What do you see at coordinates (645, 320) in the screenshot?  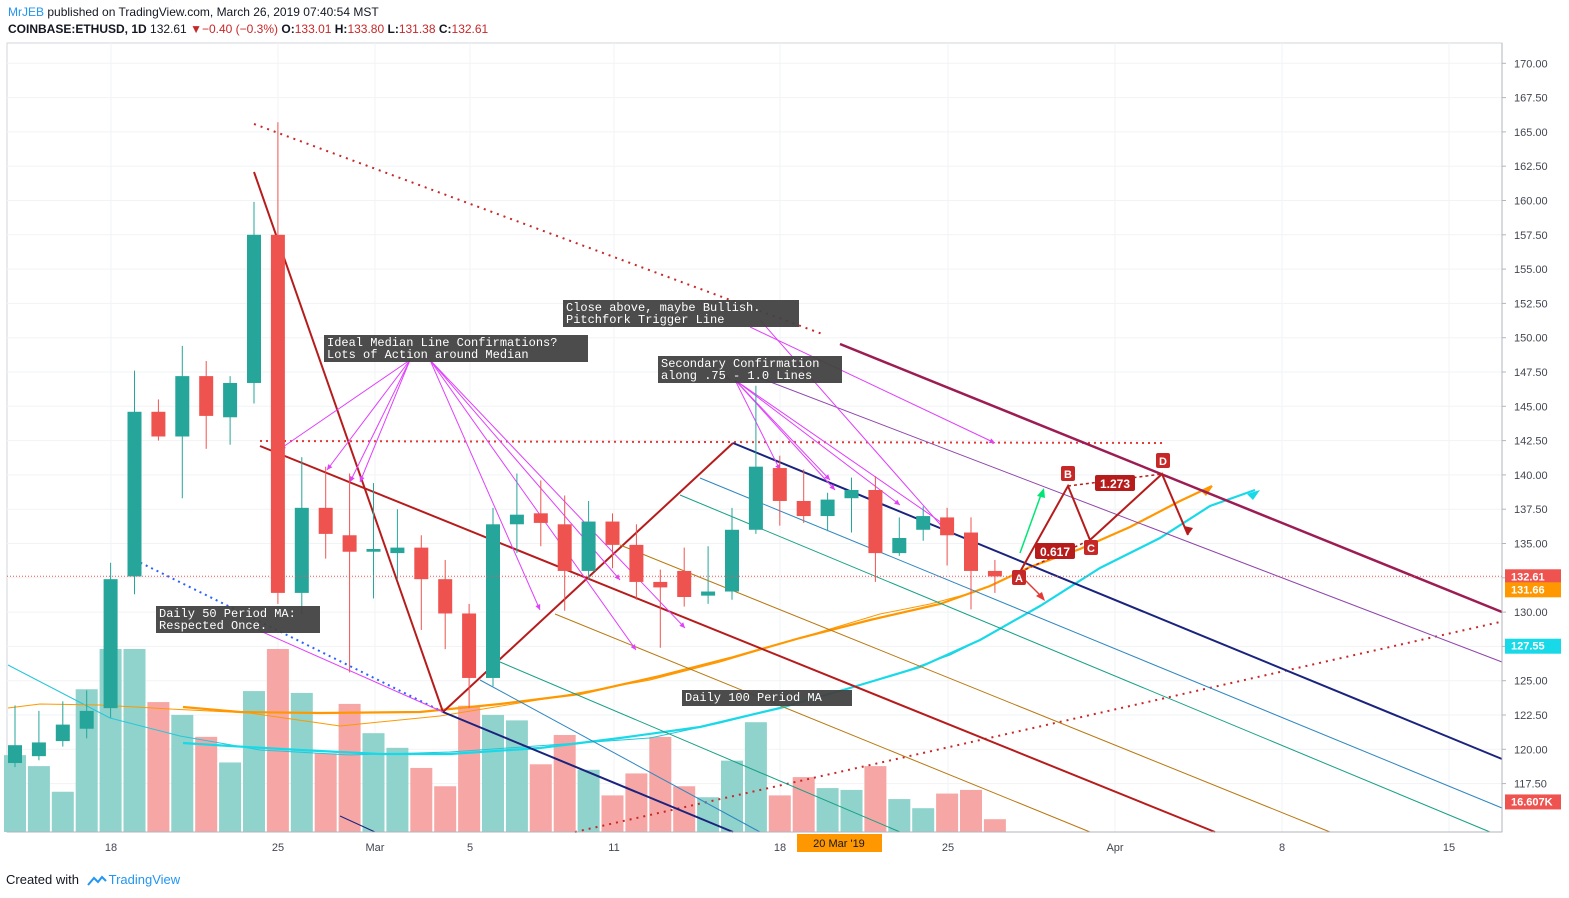 I see `annotation-text: Pitchfork Trigger Line` at bounding box center [645, 320].